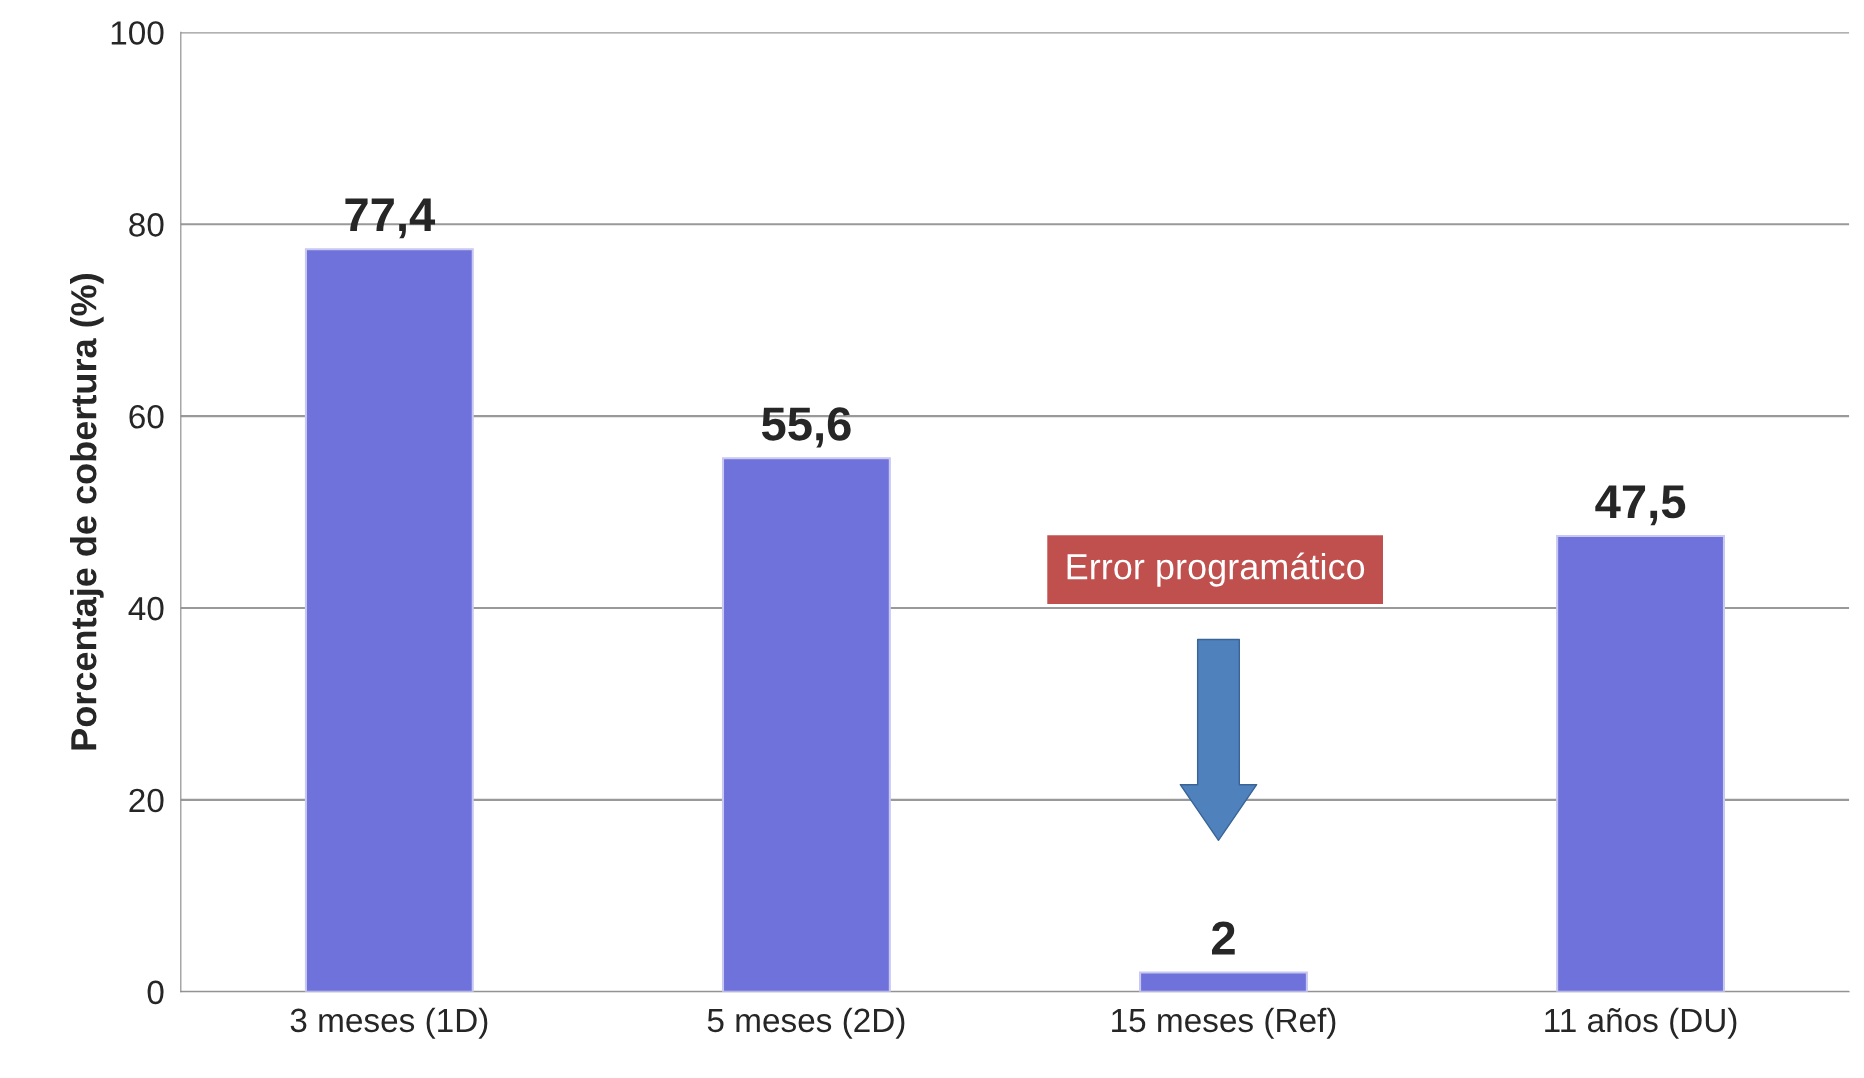  Describe the element at coordinates (146, 416) in the screenshot. I see `y-tick-label: 60` at that location.